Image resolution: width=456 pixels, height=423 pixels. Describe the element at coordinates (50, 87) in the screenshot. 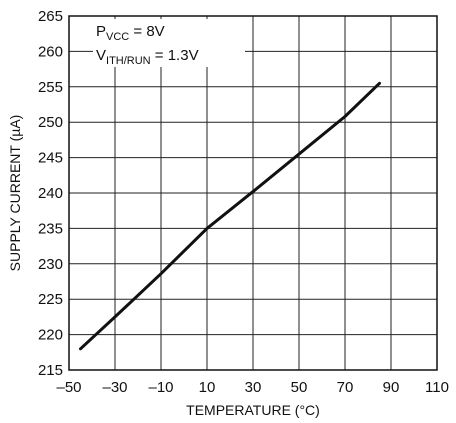

I see `y-tick-label: 255` at that location.